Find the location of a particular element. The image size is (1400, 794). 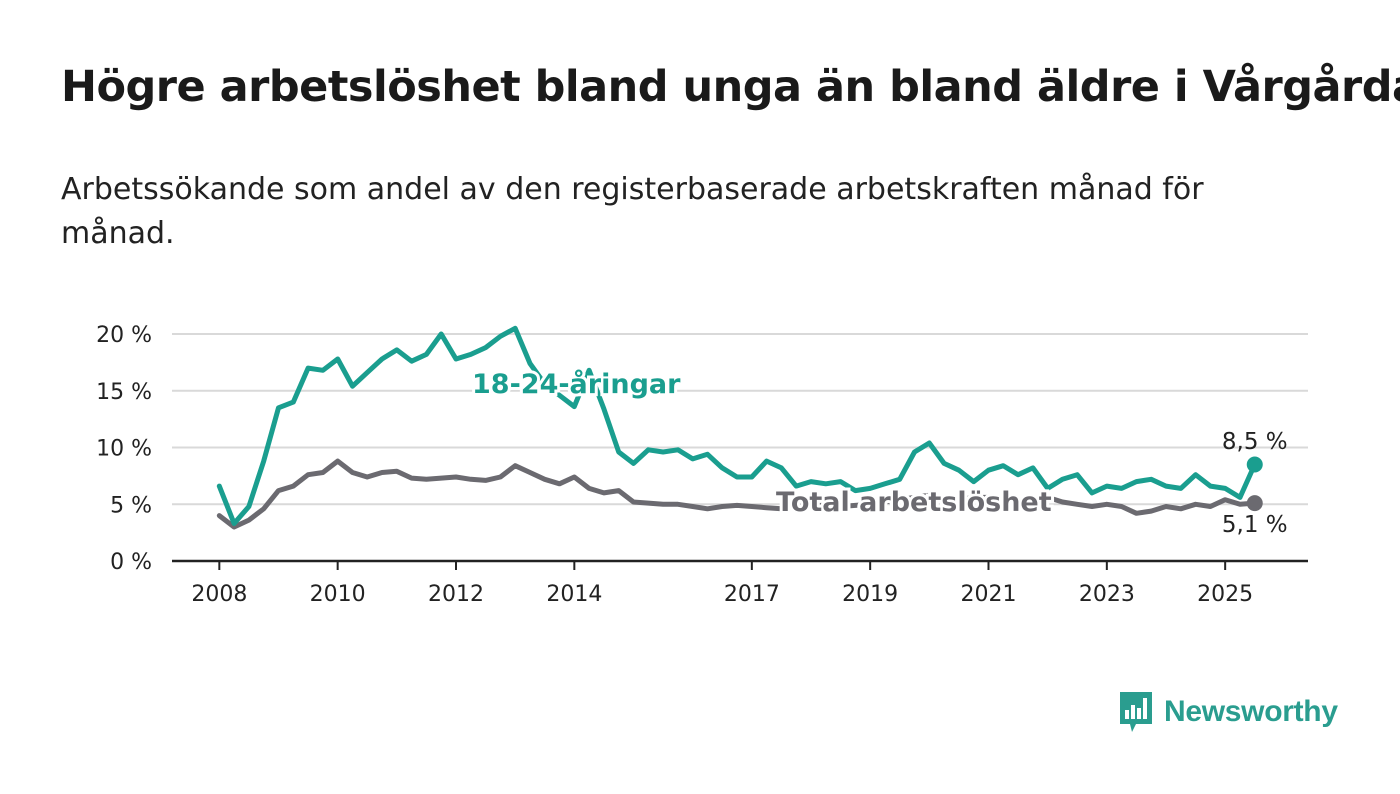

brand-name: Newsworthy is located at coordinates (1251, 711).